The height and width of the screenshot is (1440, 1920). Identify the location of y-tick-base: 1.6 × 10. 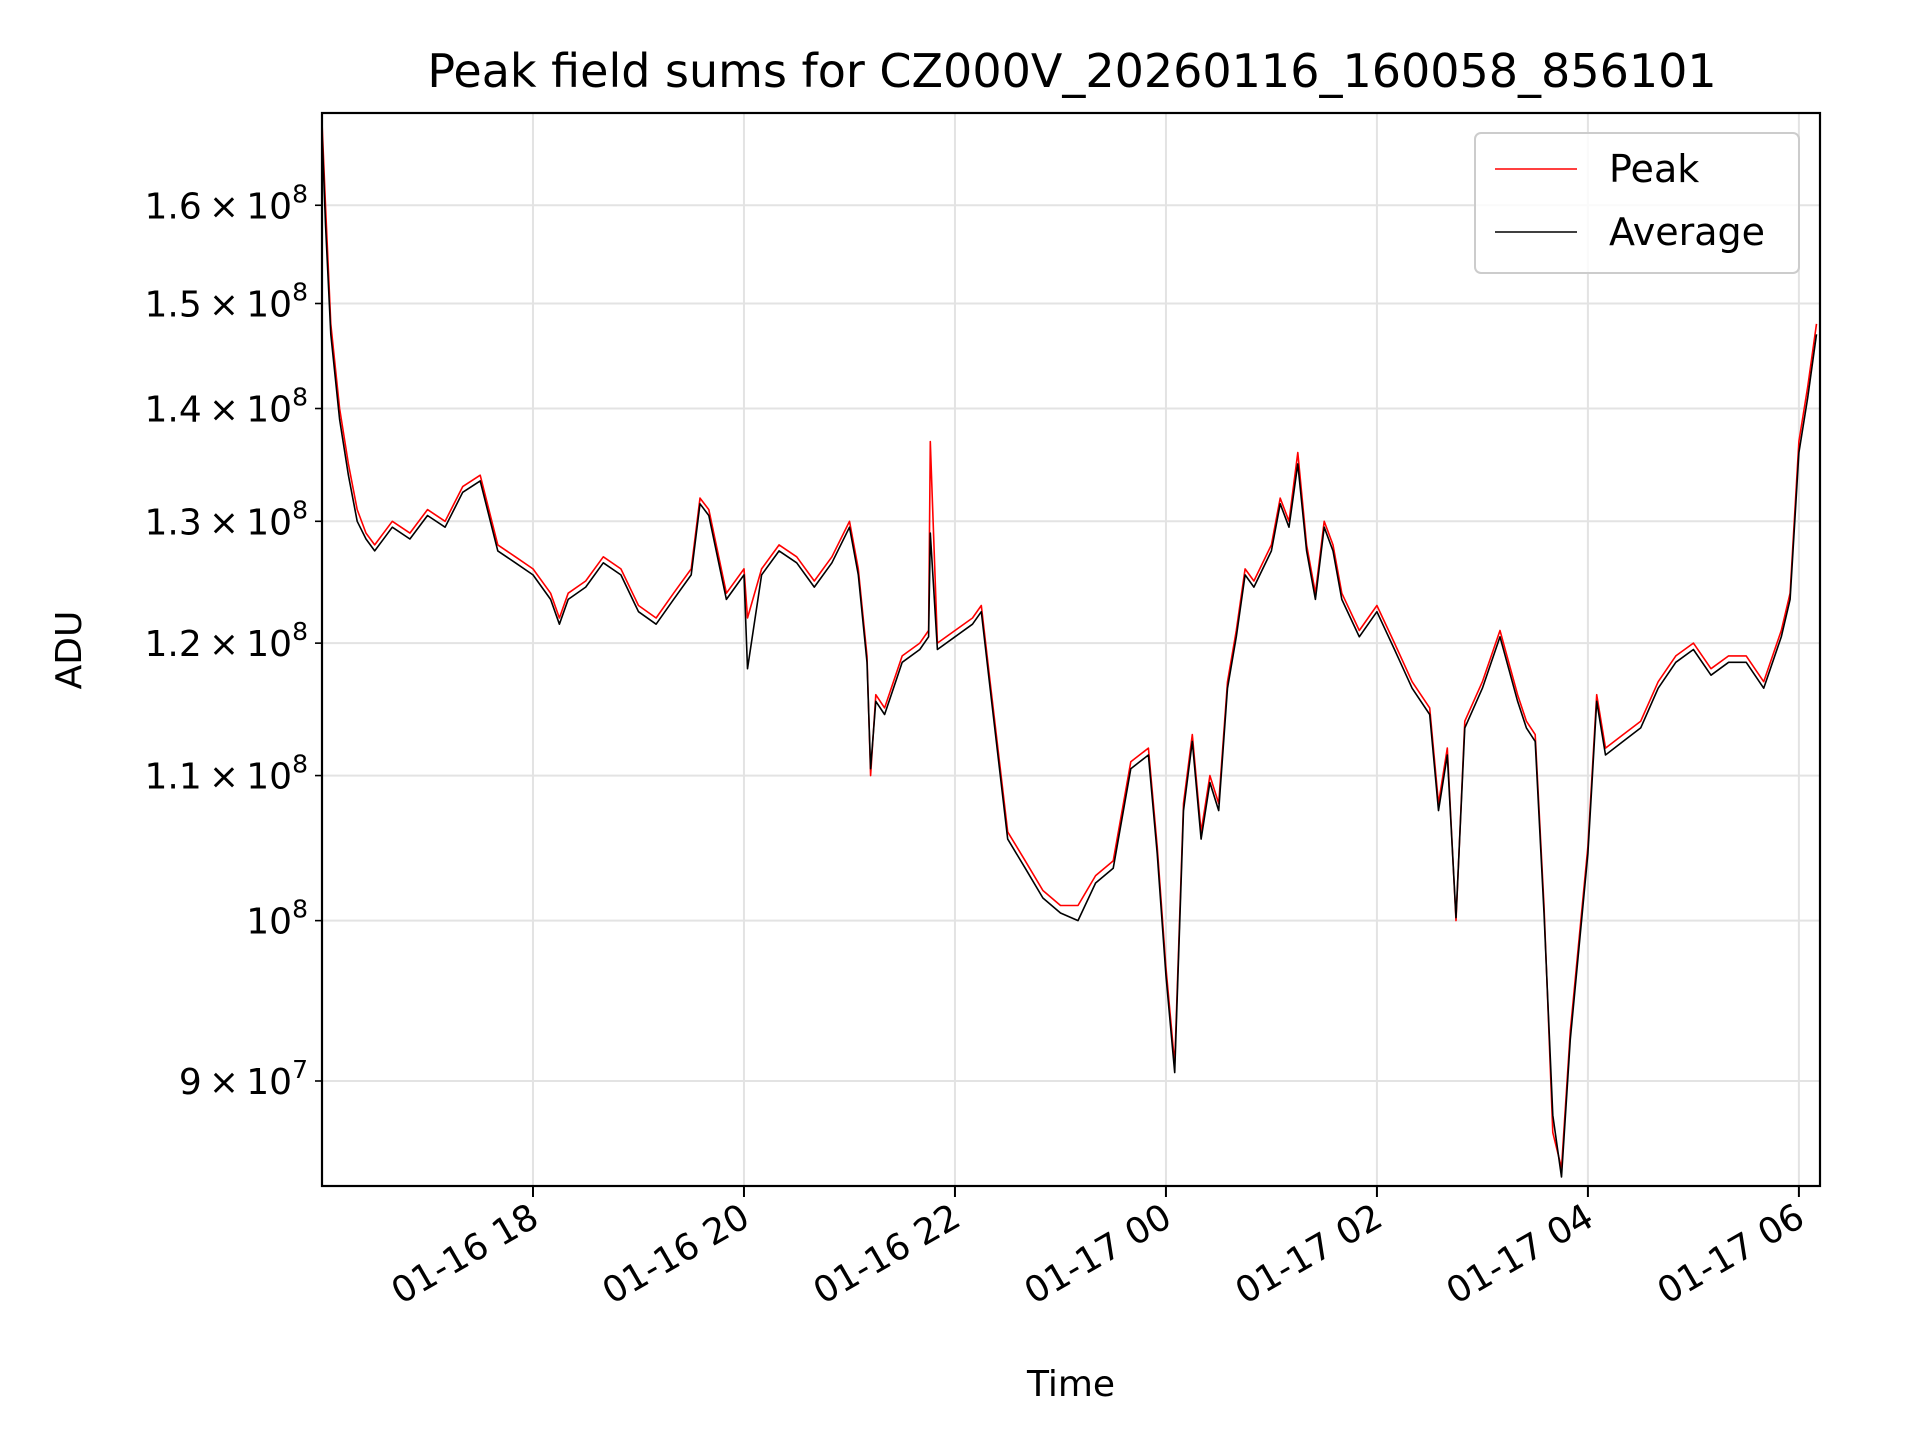
(218, 206).